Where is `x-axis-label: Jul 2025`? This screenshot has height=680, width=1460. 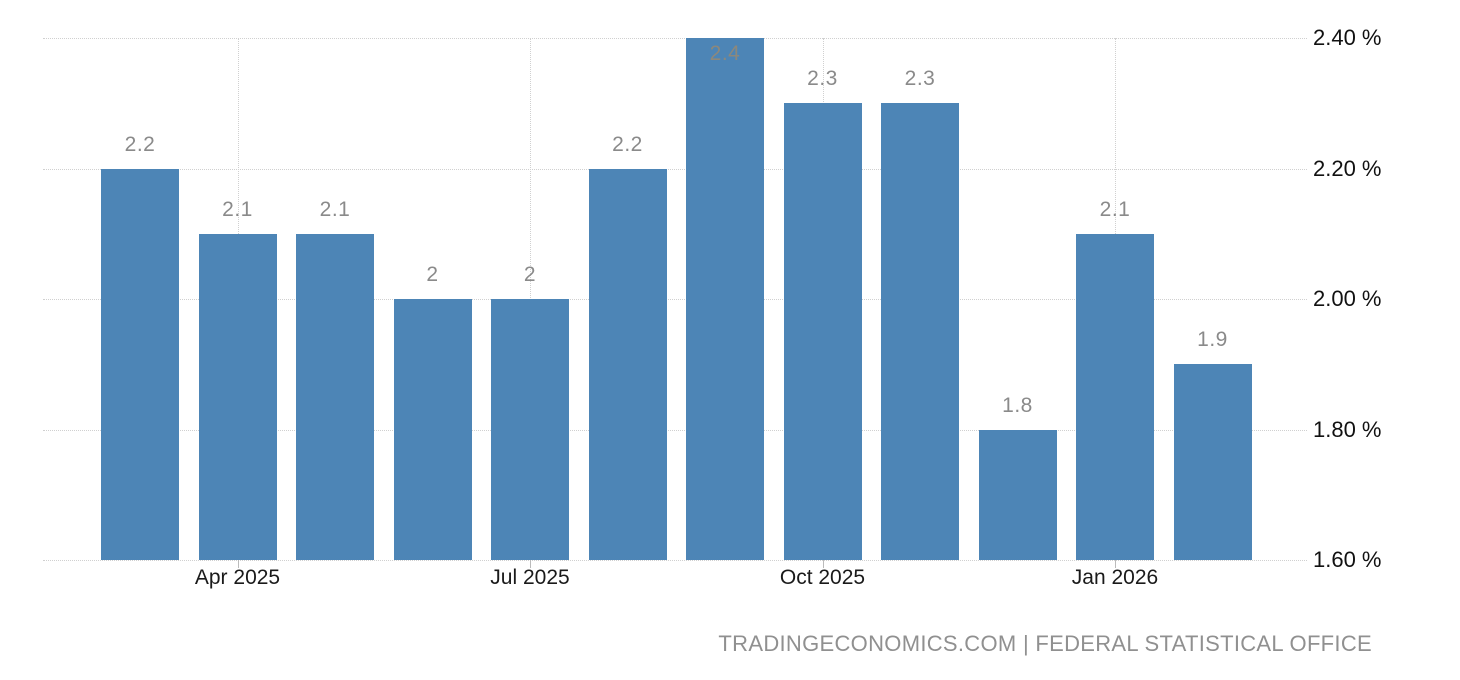
x-axis-label: Jul 2025 is located at coordinates (530, 577).